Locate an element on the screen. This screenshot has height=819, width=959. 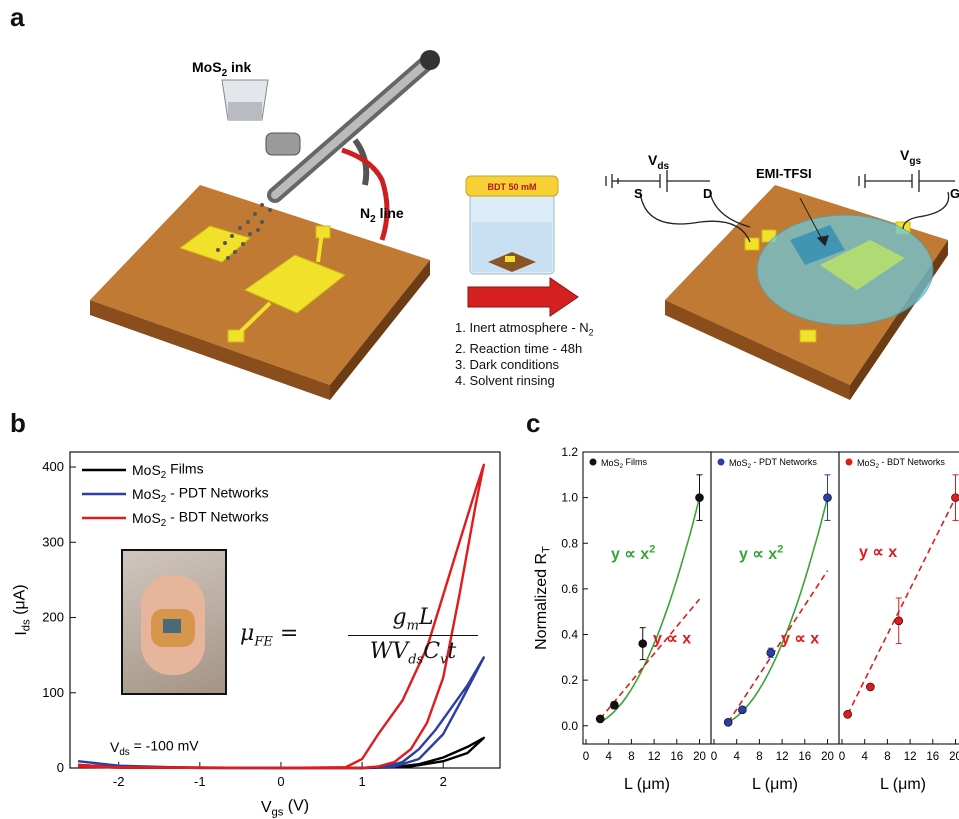
legend-label-c-0: MoS2 Films is located at coordinates (624, 463).